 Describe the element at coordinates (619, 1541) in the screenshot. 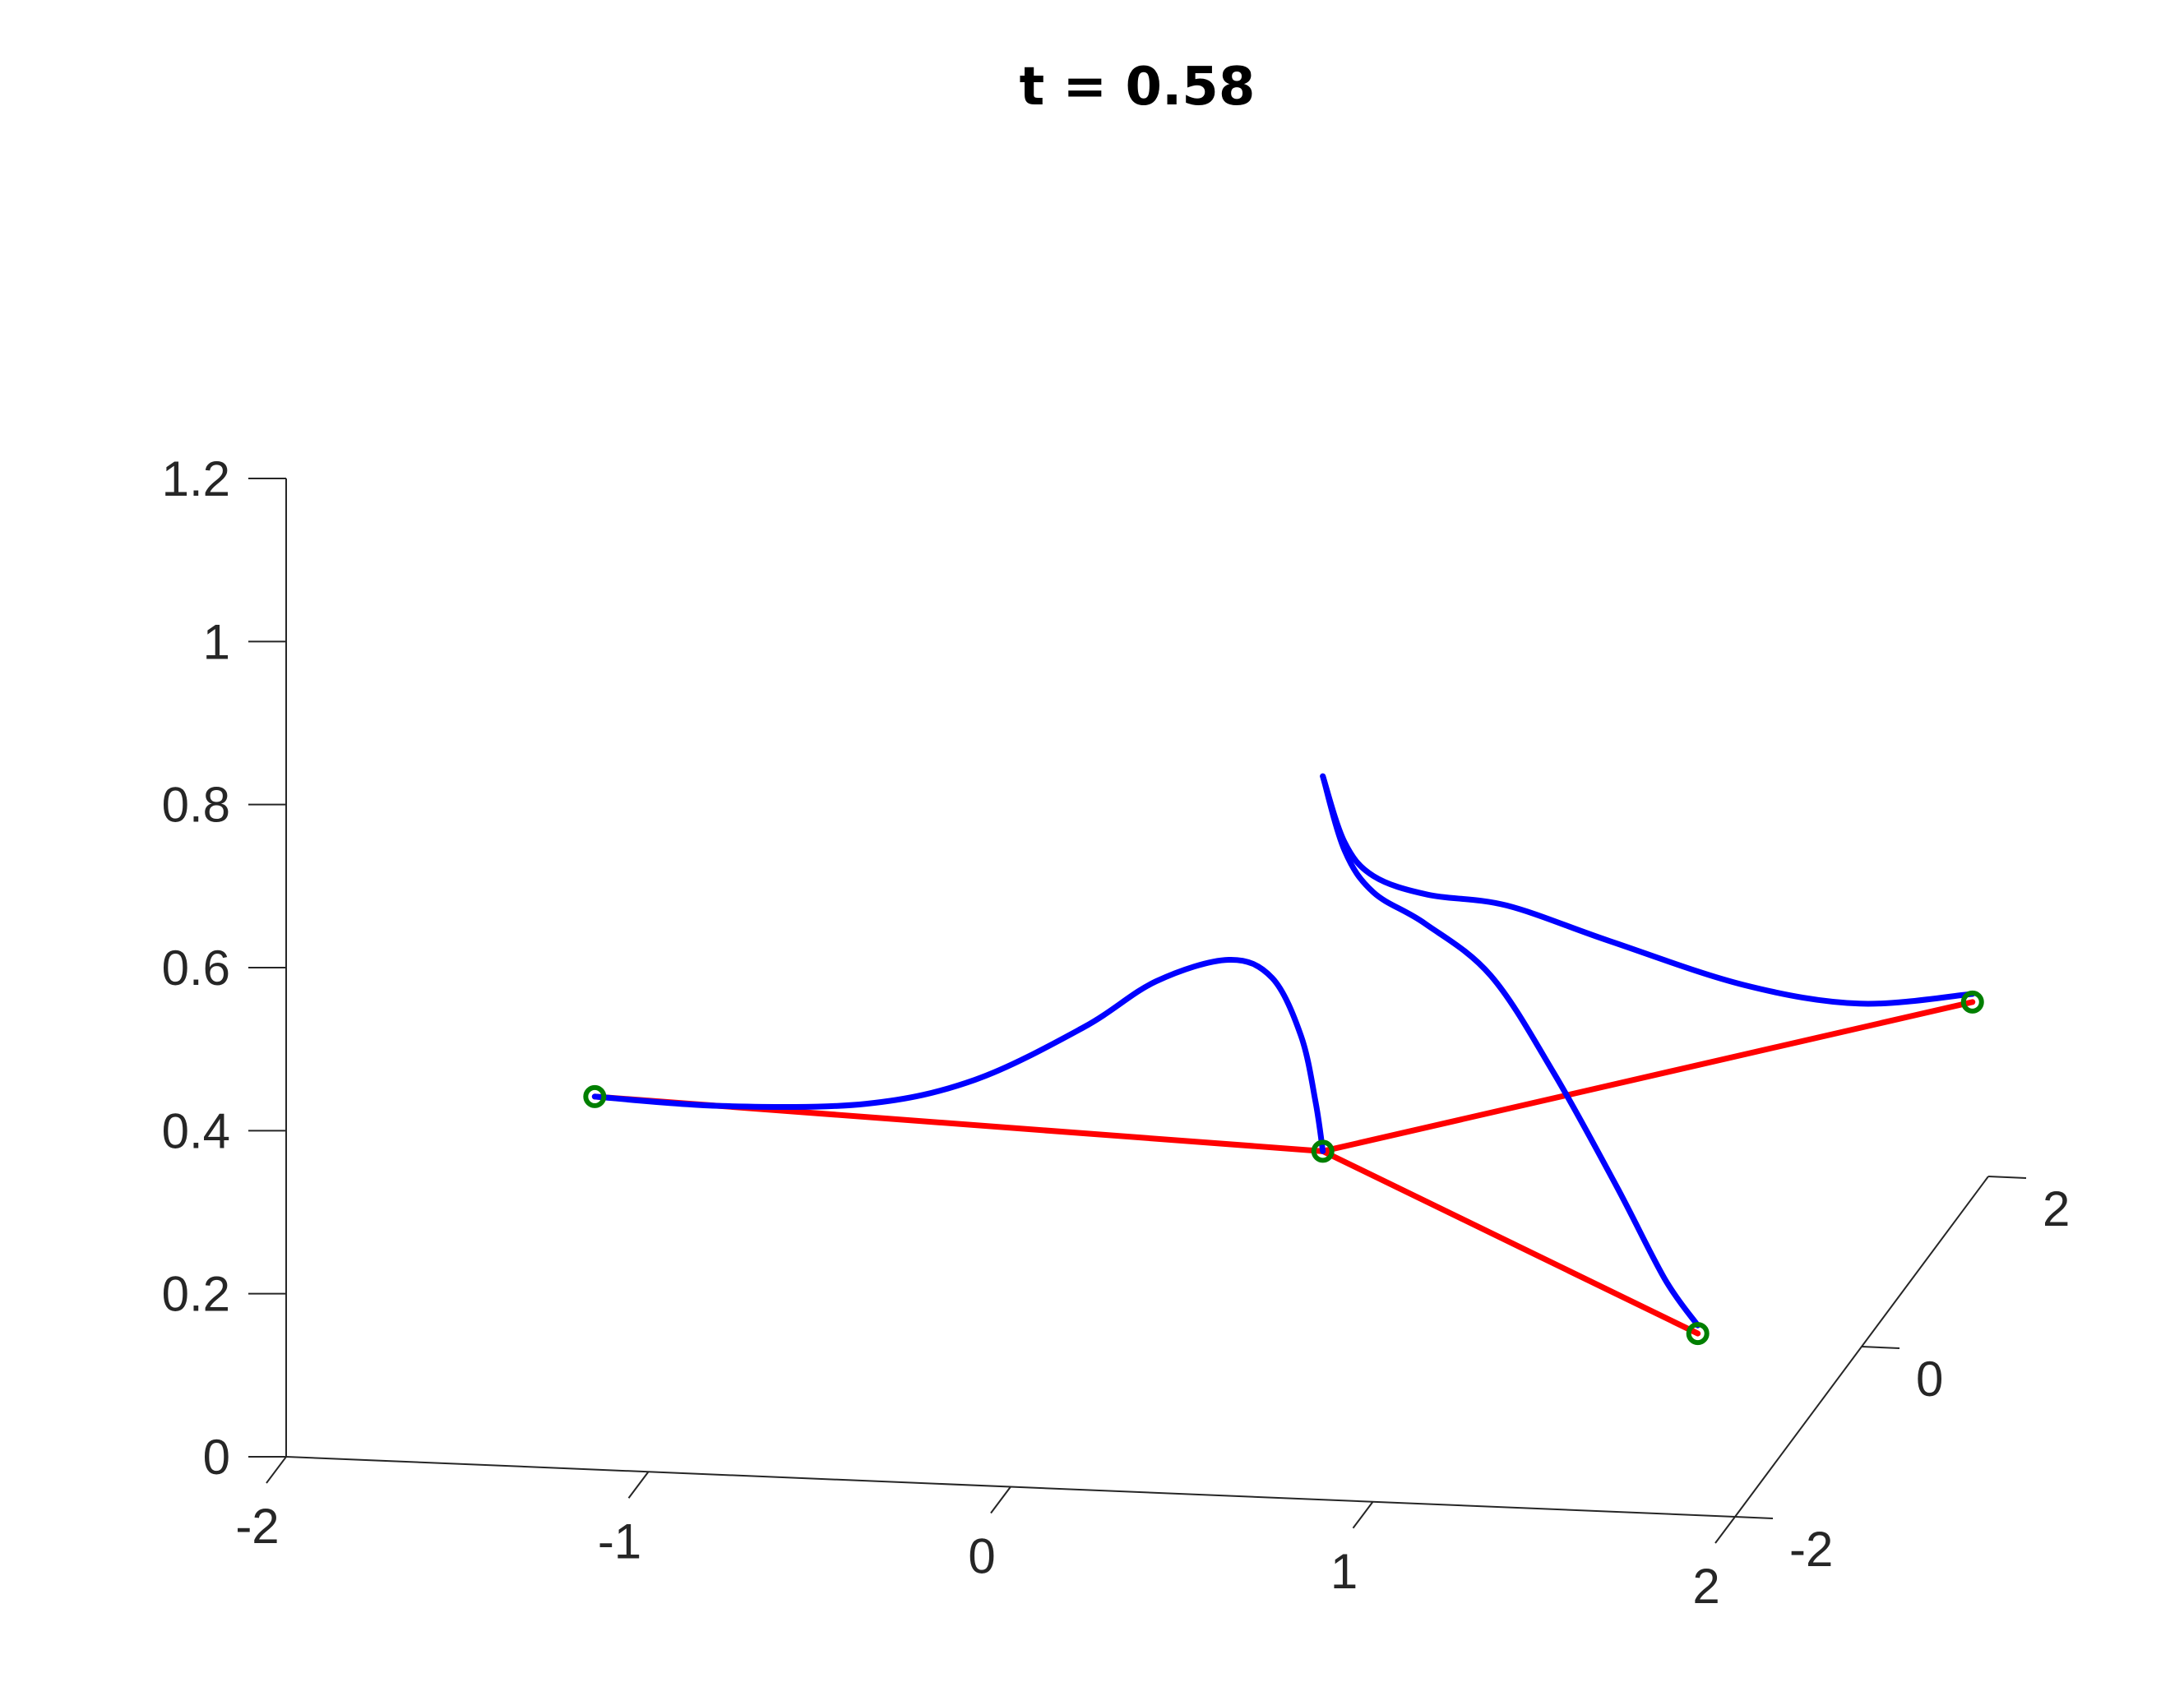

I see `x-tick-label: -1` at that location.